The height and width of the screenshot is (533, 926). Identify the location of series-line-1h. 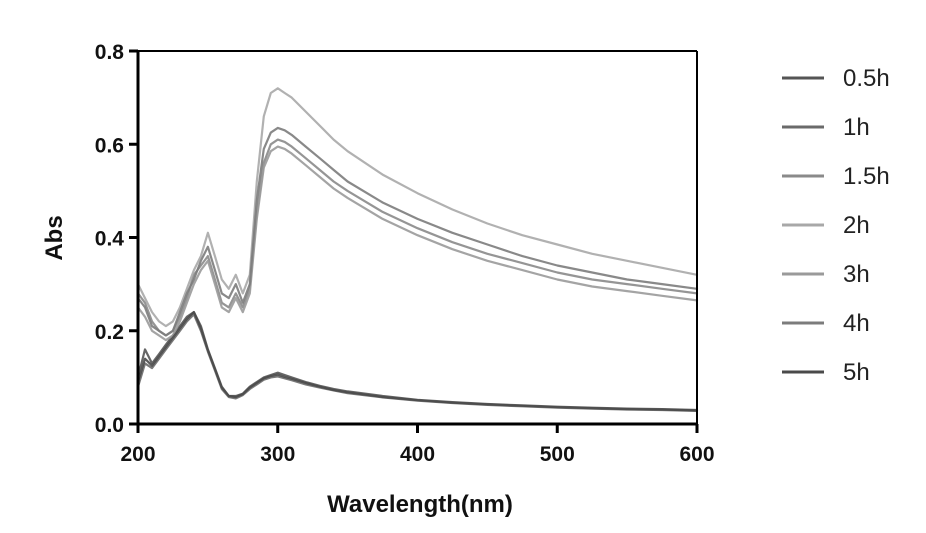
(417, 362).